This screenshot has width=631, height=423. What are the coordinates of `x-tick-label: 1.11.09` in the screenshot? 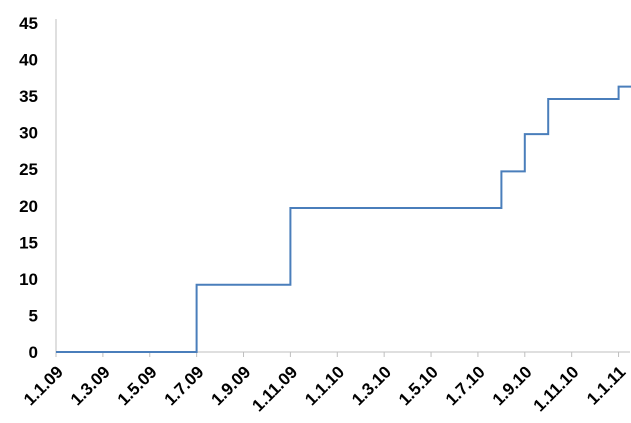 It's located at (274, 388).